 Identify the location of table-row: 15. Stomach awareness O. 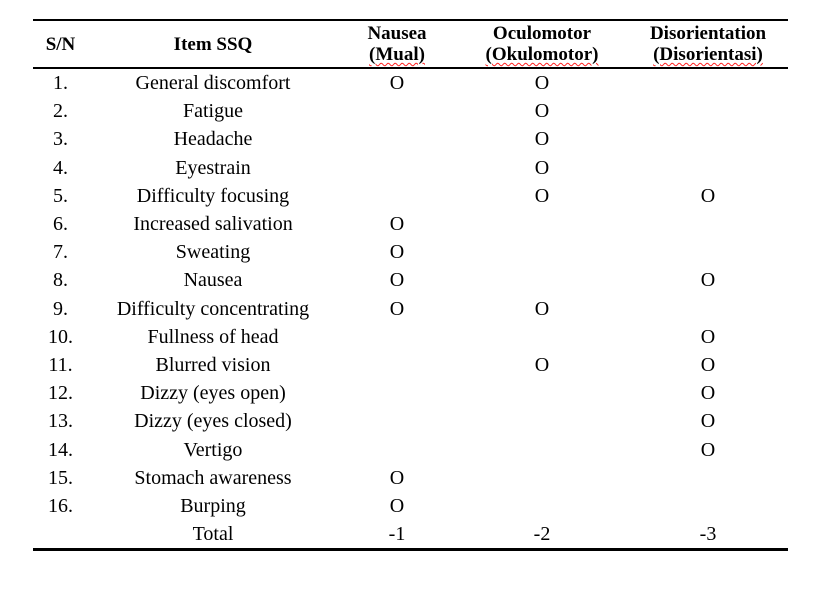
(410, 478).